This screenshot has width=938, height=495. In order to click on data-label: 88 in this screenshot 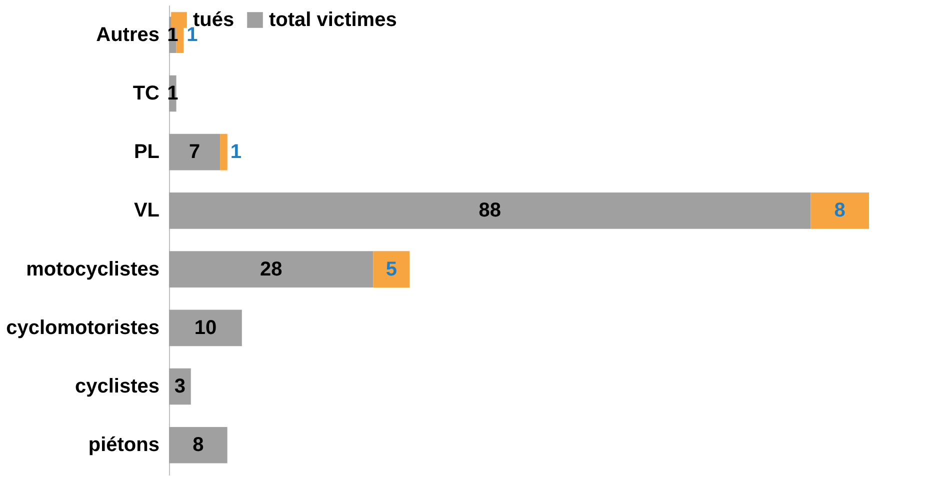, I will do `click(489, 211)`.